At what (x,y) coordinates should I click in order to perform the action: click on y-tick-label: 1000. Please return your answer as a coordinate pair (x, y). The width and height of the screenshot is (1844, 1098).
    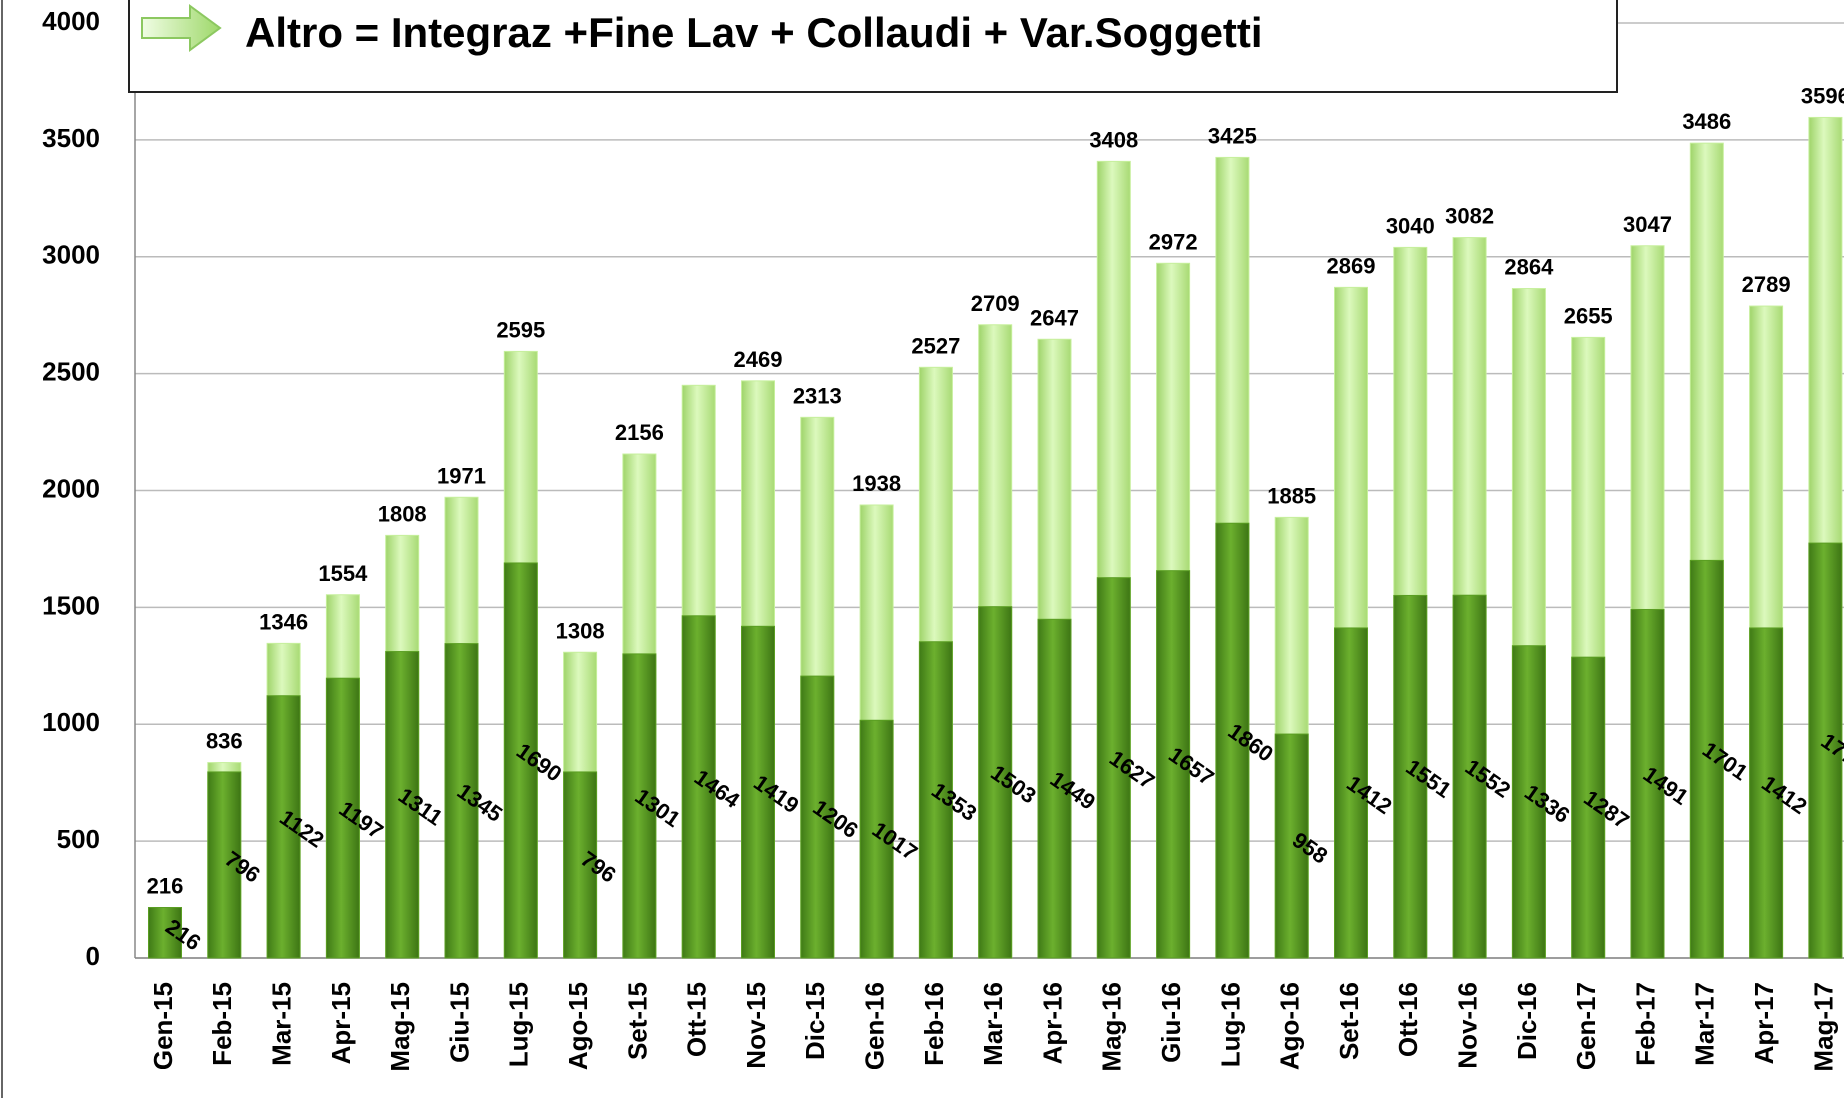
    Looking at the image, I should click on (71, 722).